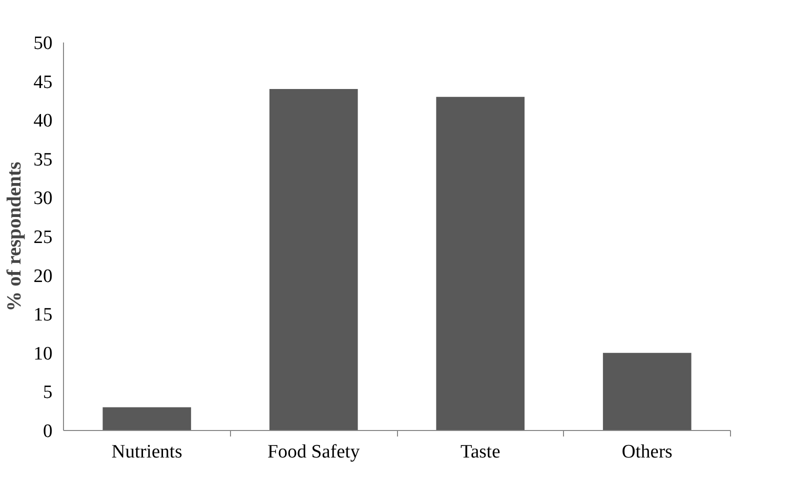 The width and height of the screenshot is (797, 487). I want to click on y-tick-label: 35, so click(43, 159).